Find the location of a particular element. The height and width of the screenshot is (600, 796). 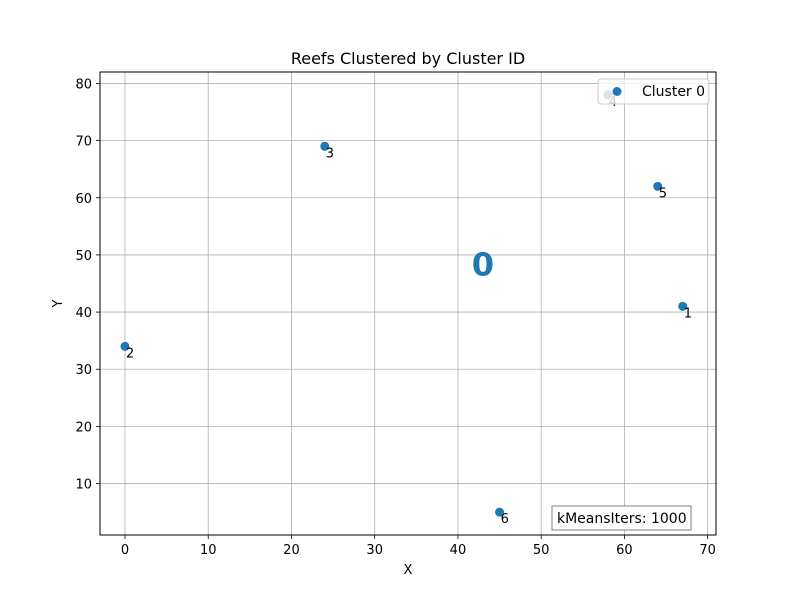

y-tick-label: 30 is located at coordinates (83, 370).